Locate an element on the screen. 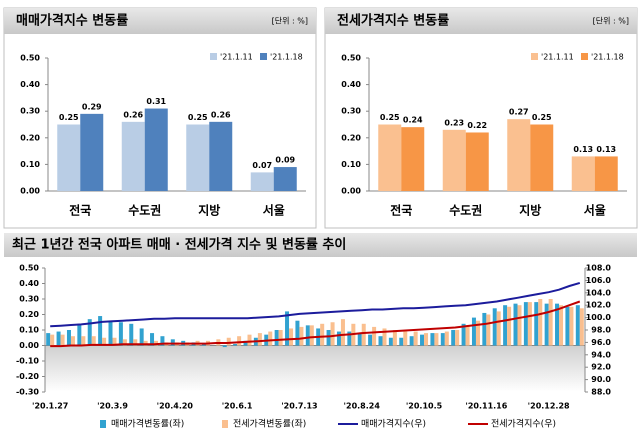  value-label: 0.31 is located at coordinates (156, 101).